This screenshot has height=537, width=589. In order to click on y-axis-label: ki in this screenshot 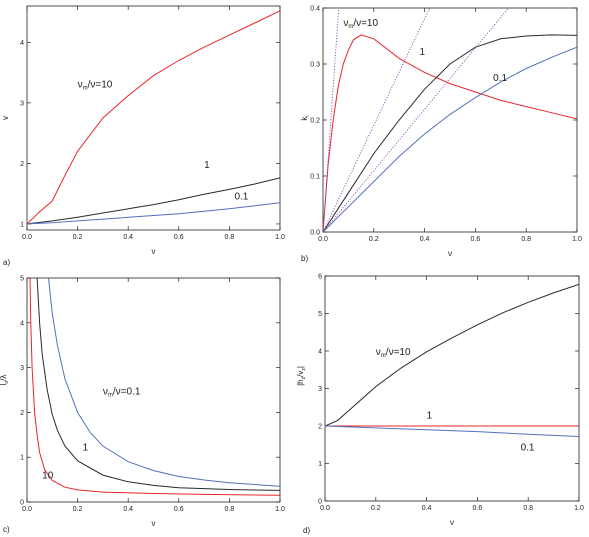, I will do `click(305, 117)`.